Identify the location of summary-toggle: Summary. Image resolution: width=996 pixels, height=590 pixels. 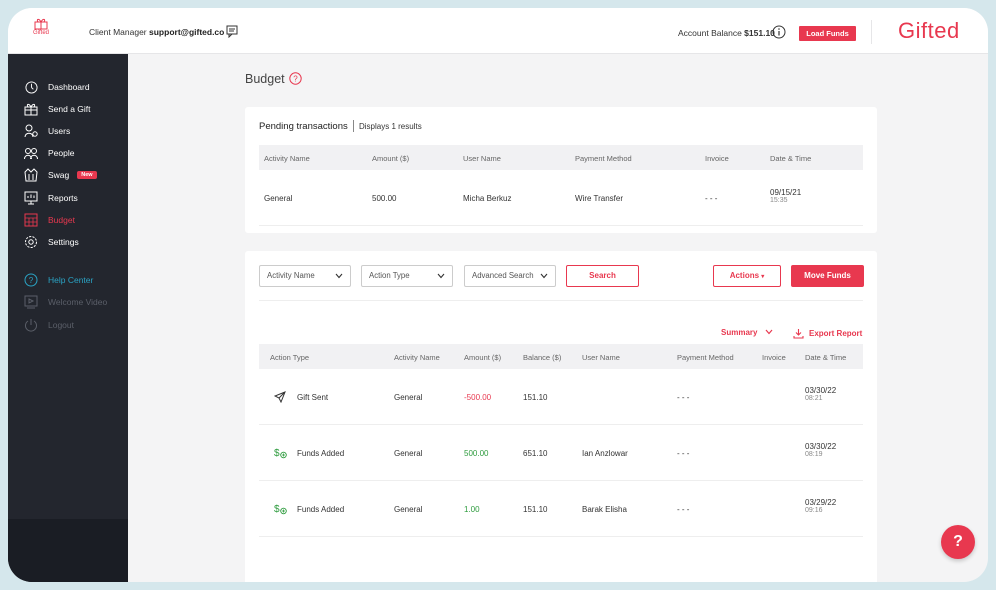
(747, 332).